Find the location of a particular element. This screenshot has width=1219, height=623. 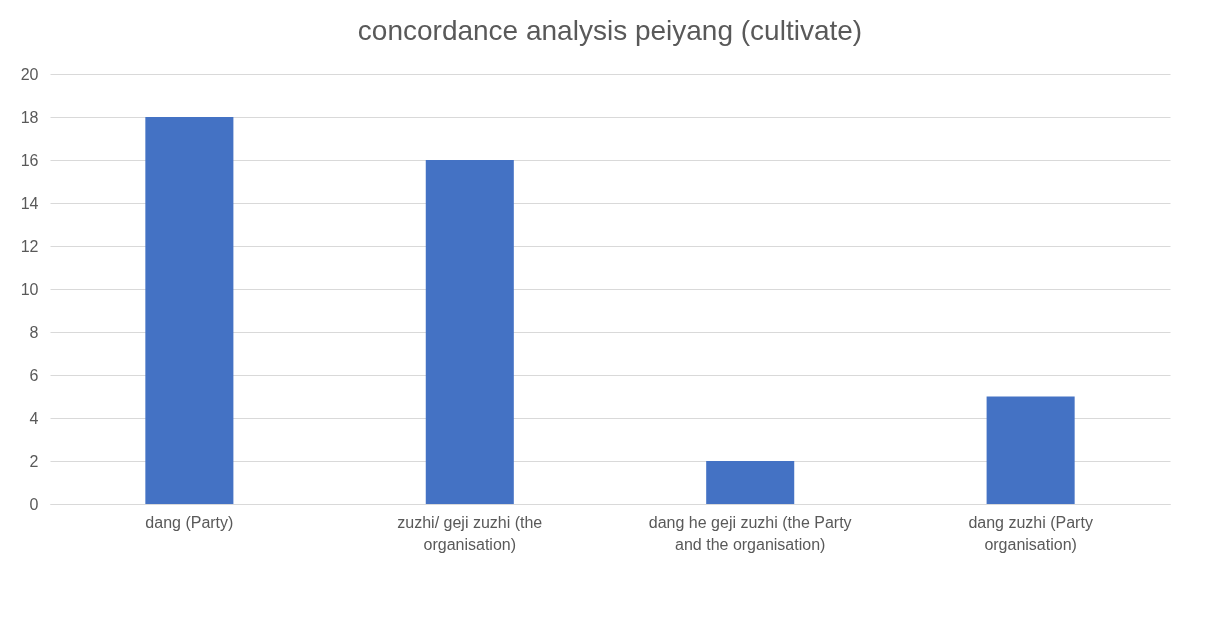

y-tick-label: 18 is located at coordinates (29, 117).